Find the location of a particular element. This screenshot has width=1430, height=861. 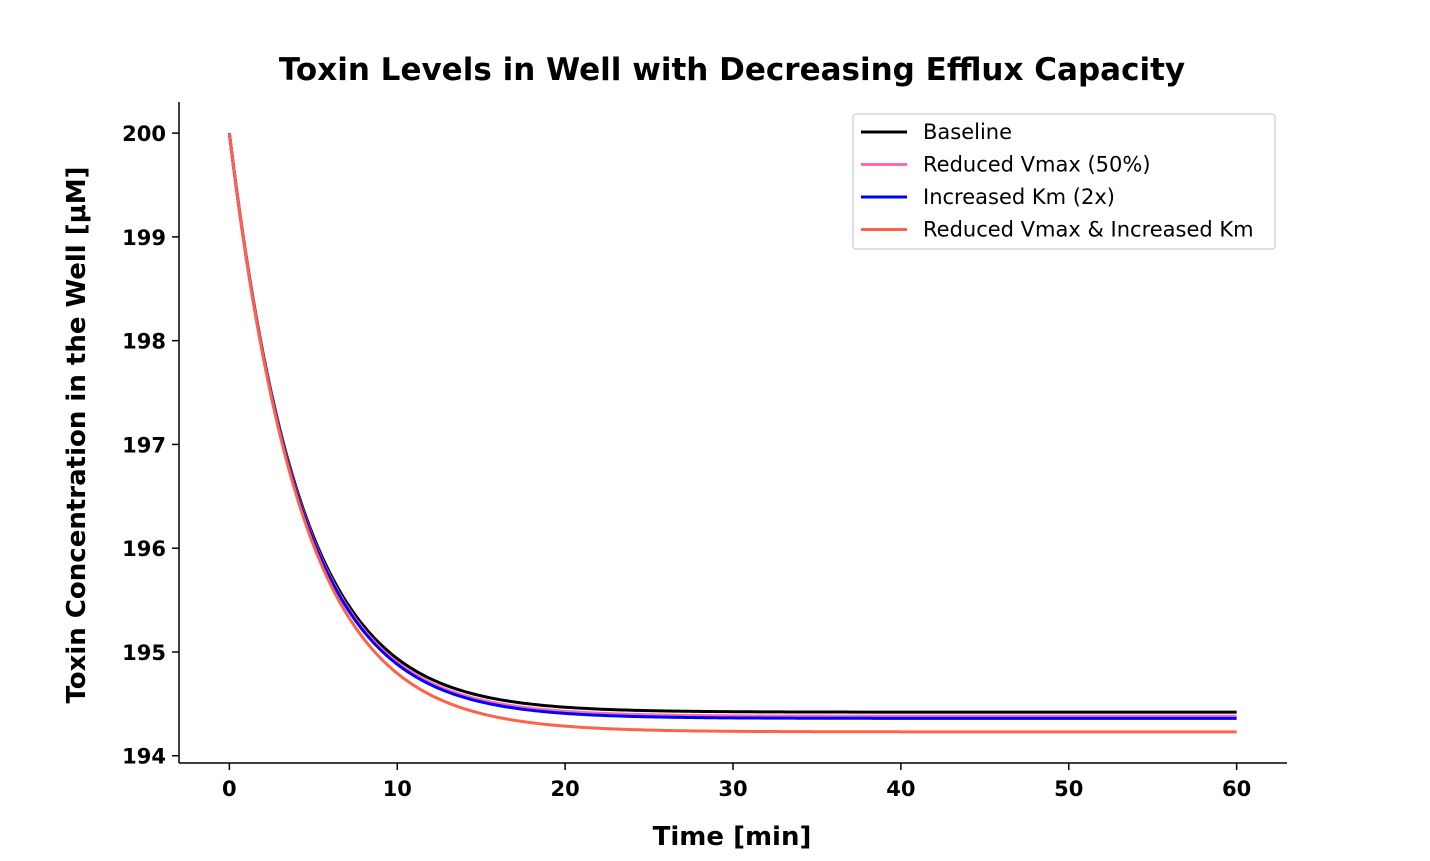

y-tick-label: 196 is located at coordinates (144, 549).